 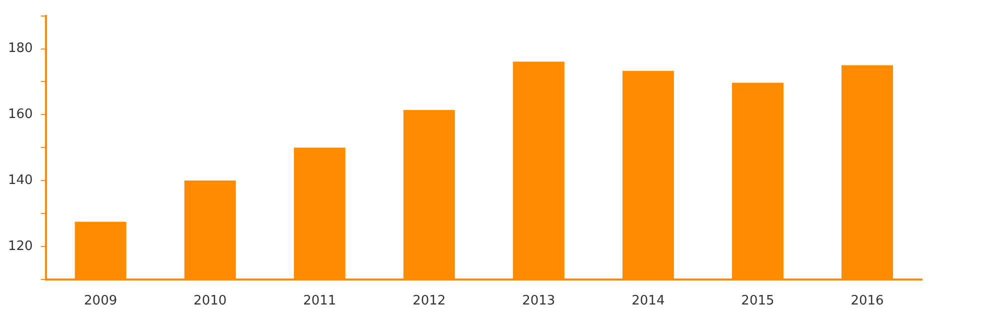 What do you see at coordinates (20, 246) in the screenshot?
I see `y-tick-label: 120` at bounding box center [20, 246].